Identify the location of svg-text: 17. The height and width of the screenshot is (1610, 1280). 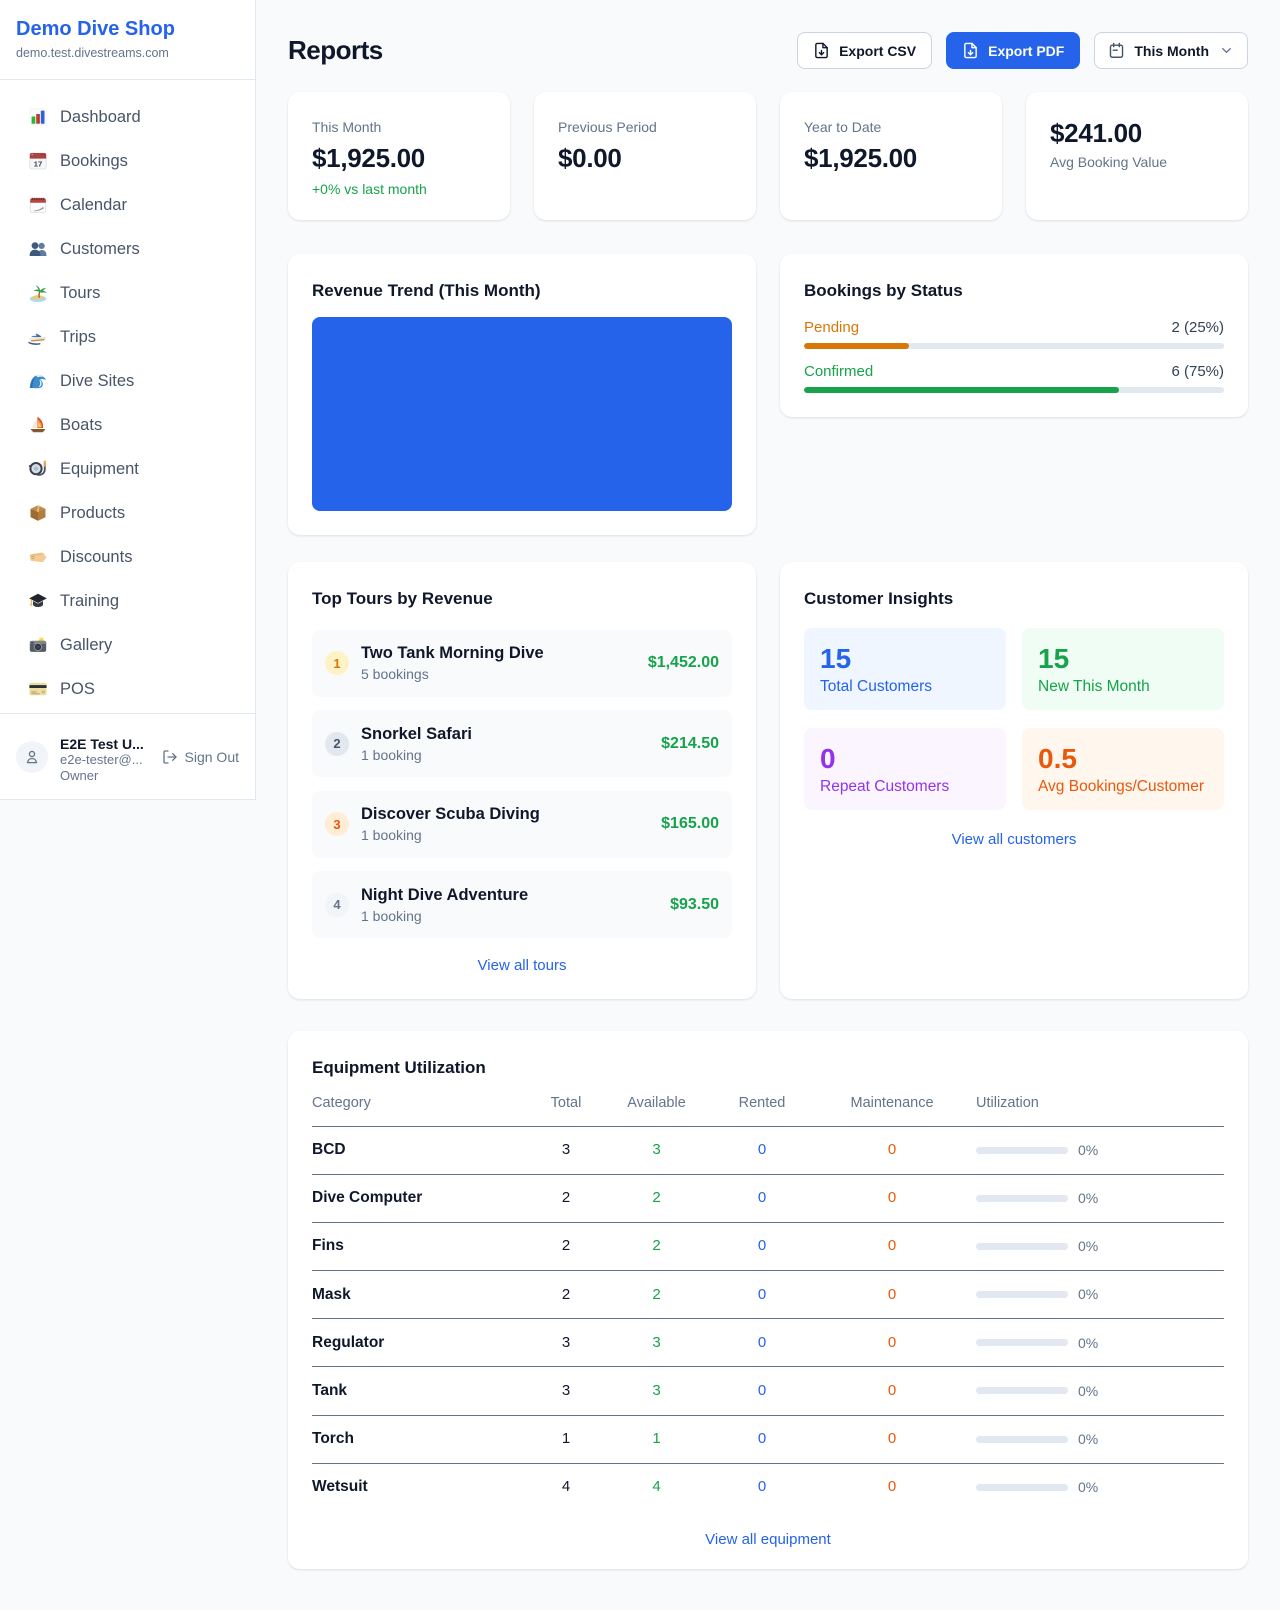
(38, 163).